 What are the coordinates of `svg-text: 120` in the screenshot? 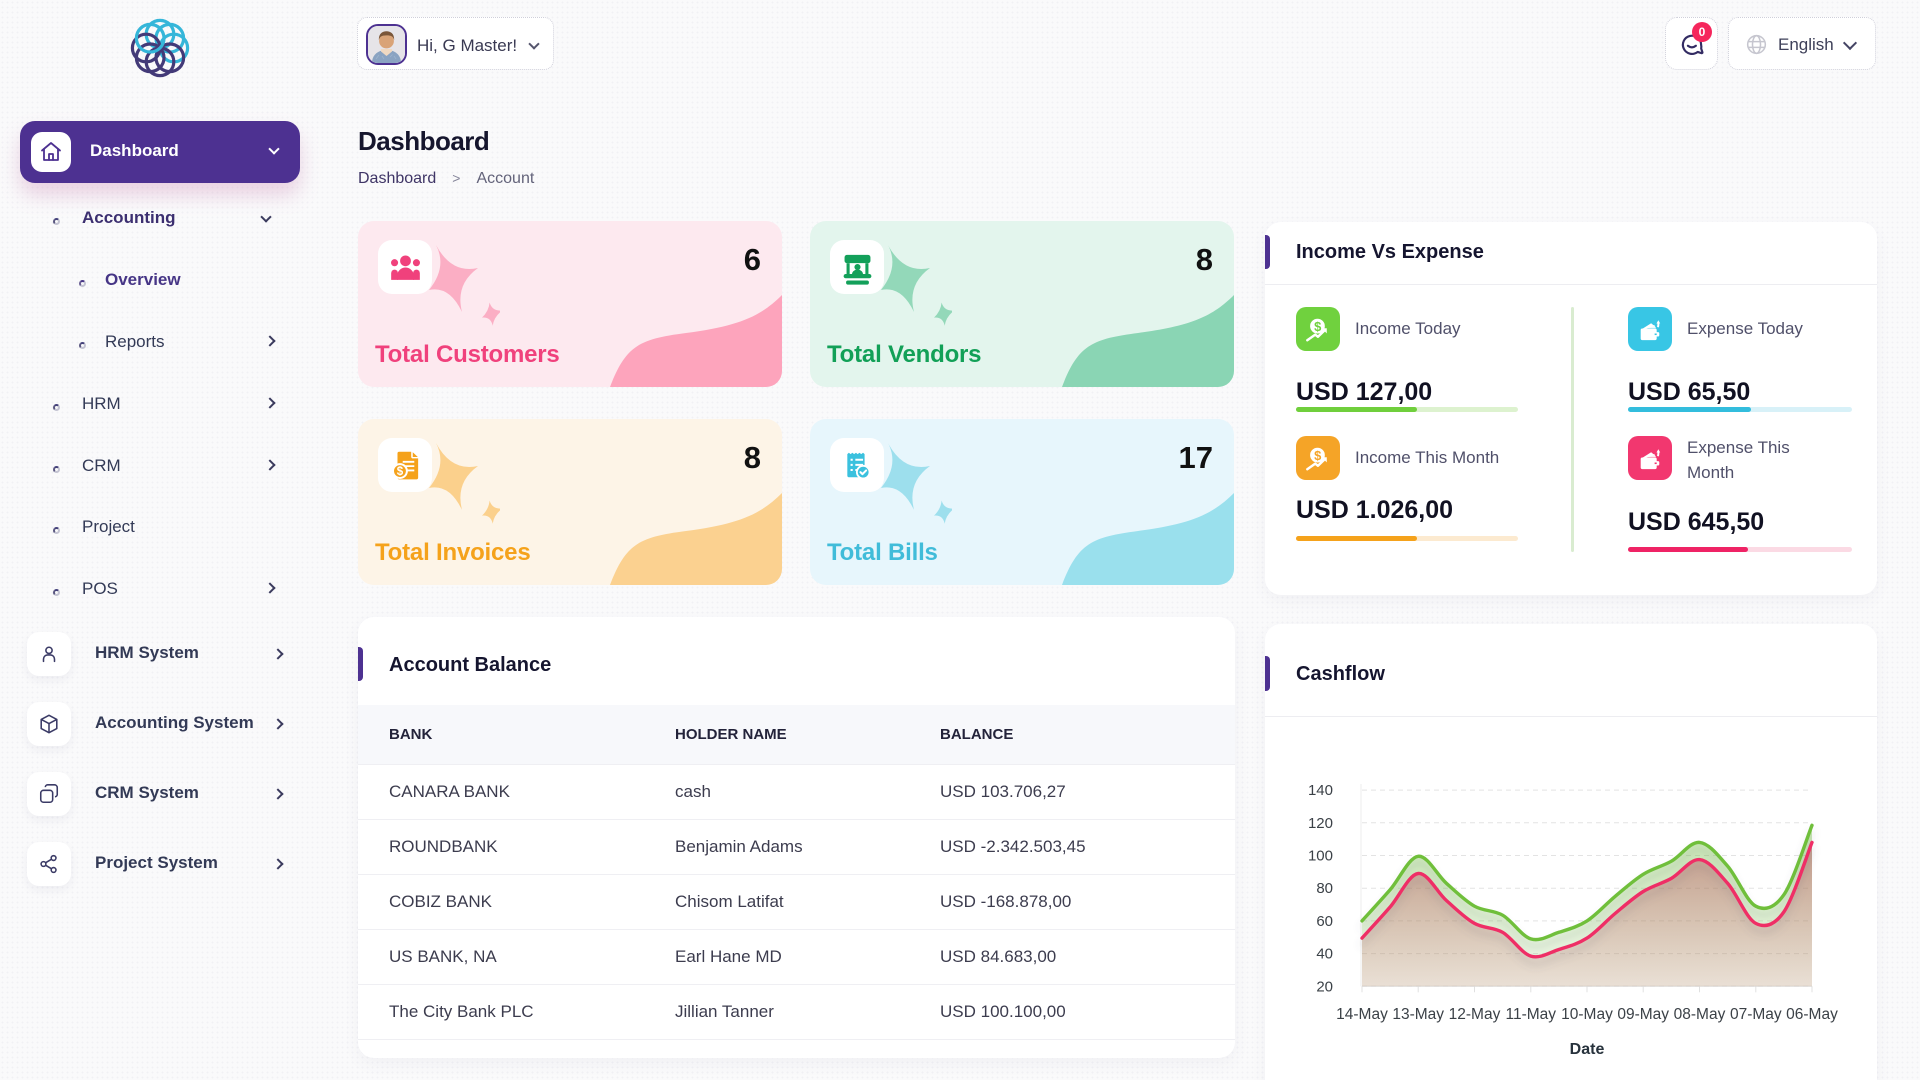 It's located at (1320, 823).